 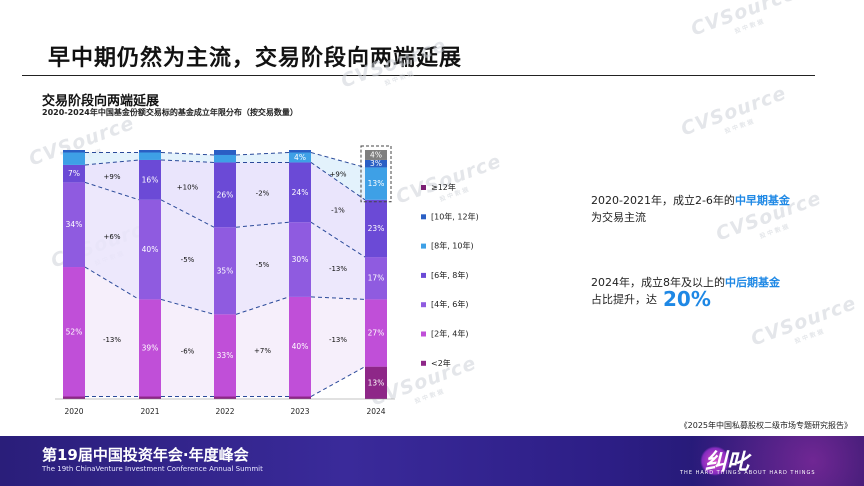 I want to click on title-divider, so click(x=418, y=75).